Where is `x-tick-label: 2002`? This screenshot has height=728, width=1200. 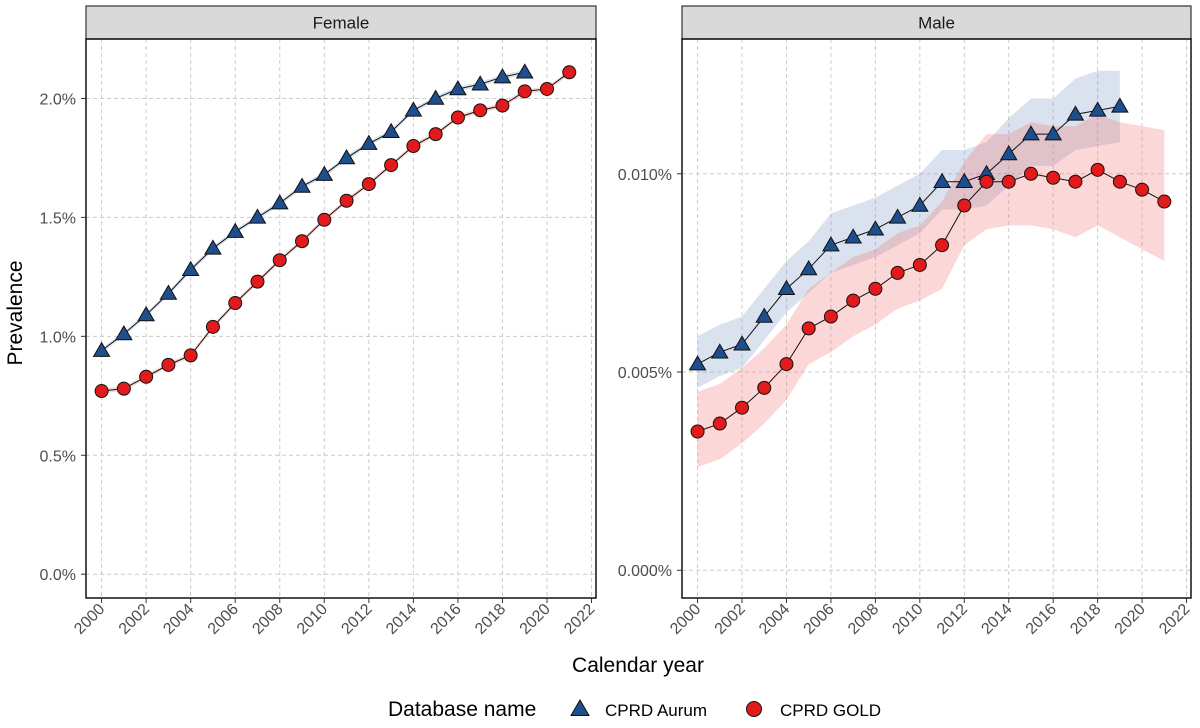
x-tick-label: 2002 is located at coordinates (134, 619).